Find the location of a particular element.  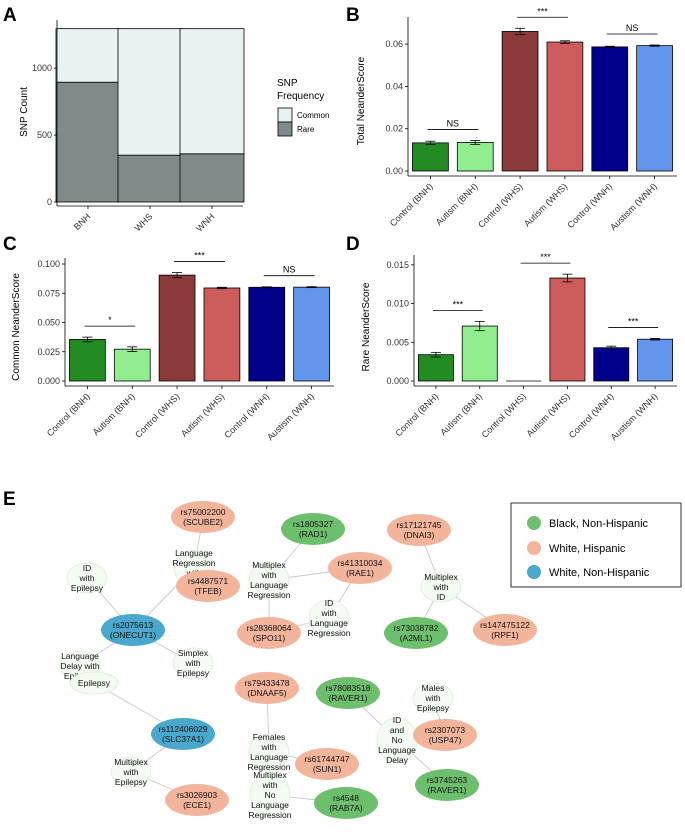

network-node-label: rs73038782 is located at coordinates (416, 628).